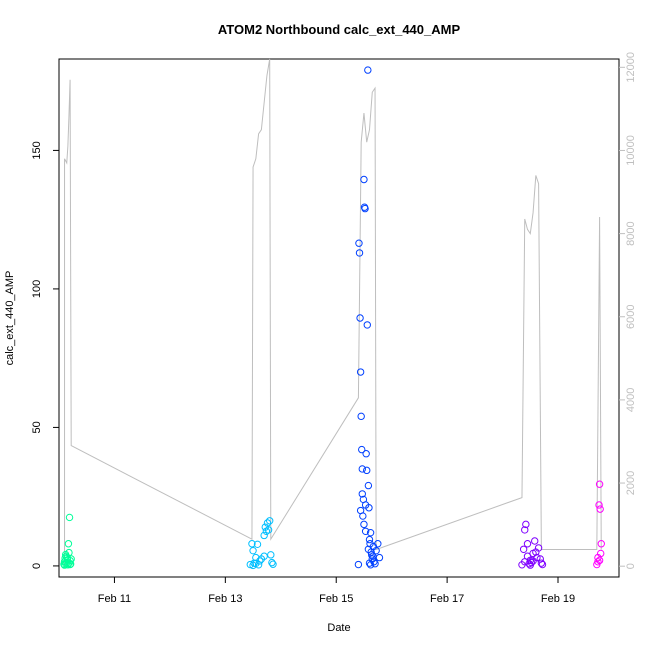 This screenshot has height=650, width=650. What do you see at coordinates (631, 233) in the screenshot?
I see `y2-tick-label: 8000` at bounding box center [631, 233].